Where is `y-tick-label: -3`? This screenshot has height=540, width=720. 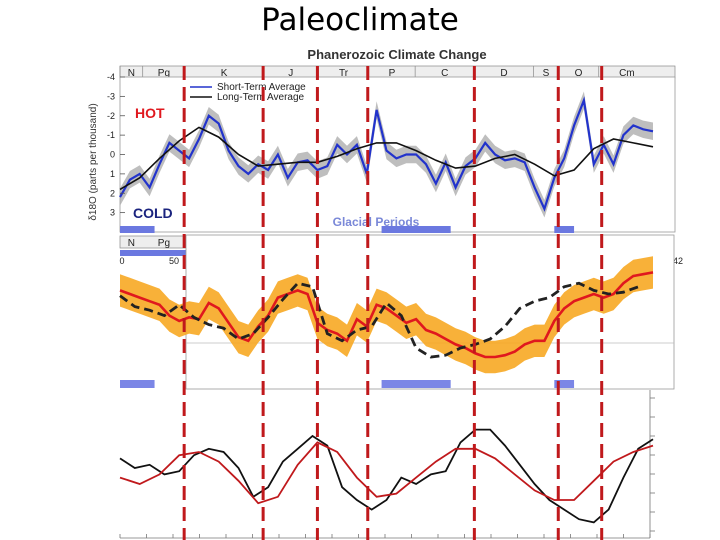 y-tick-label: -3 is located at coordinates (111, 96).